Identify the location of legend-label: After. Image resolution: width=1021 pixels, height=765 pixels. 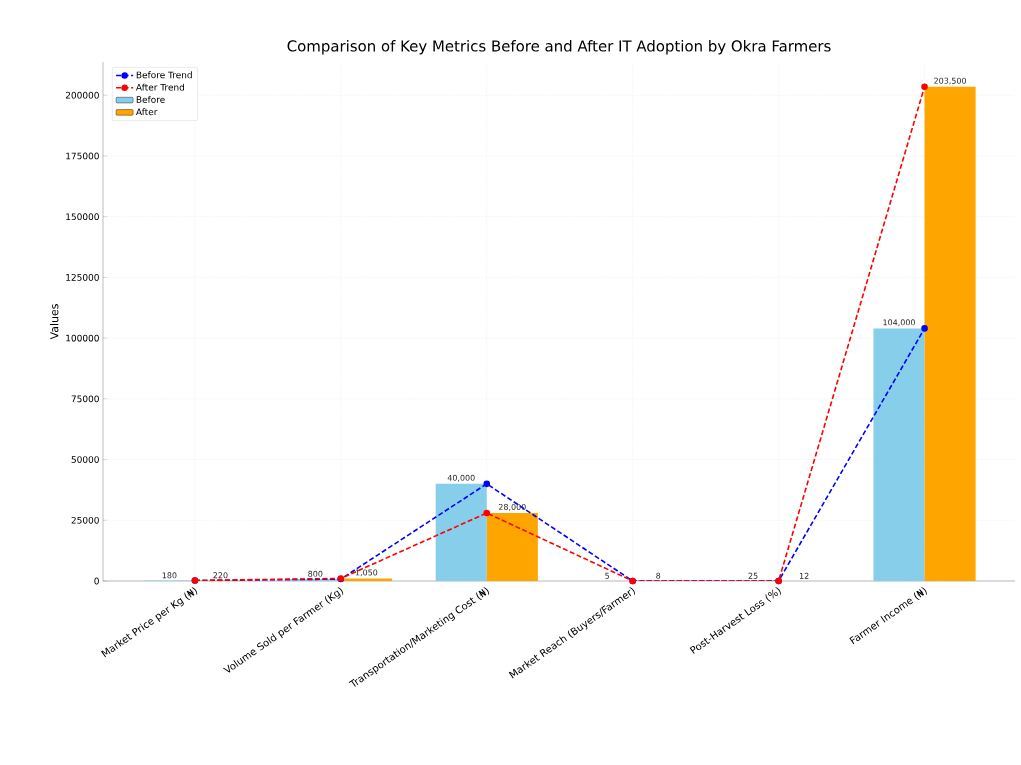
(146, 112).